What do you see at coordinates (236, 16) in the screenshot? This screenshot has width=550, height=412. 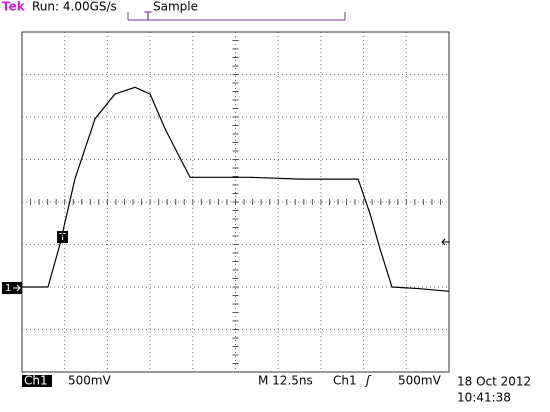 I see `record-bracket` at bounding box center [236, 16].